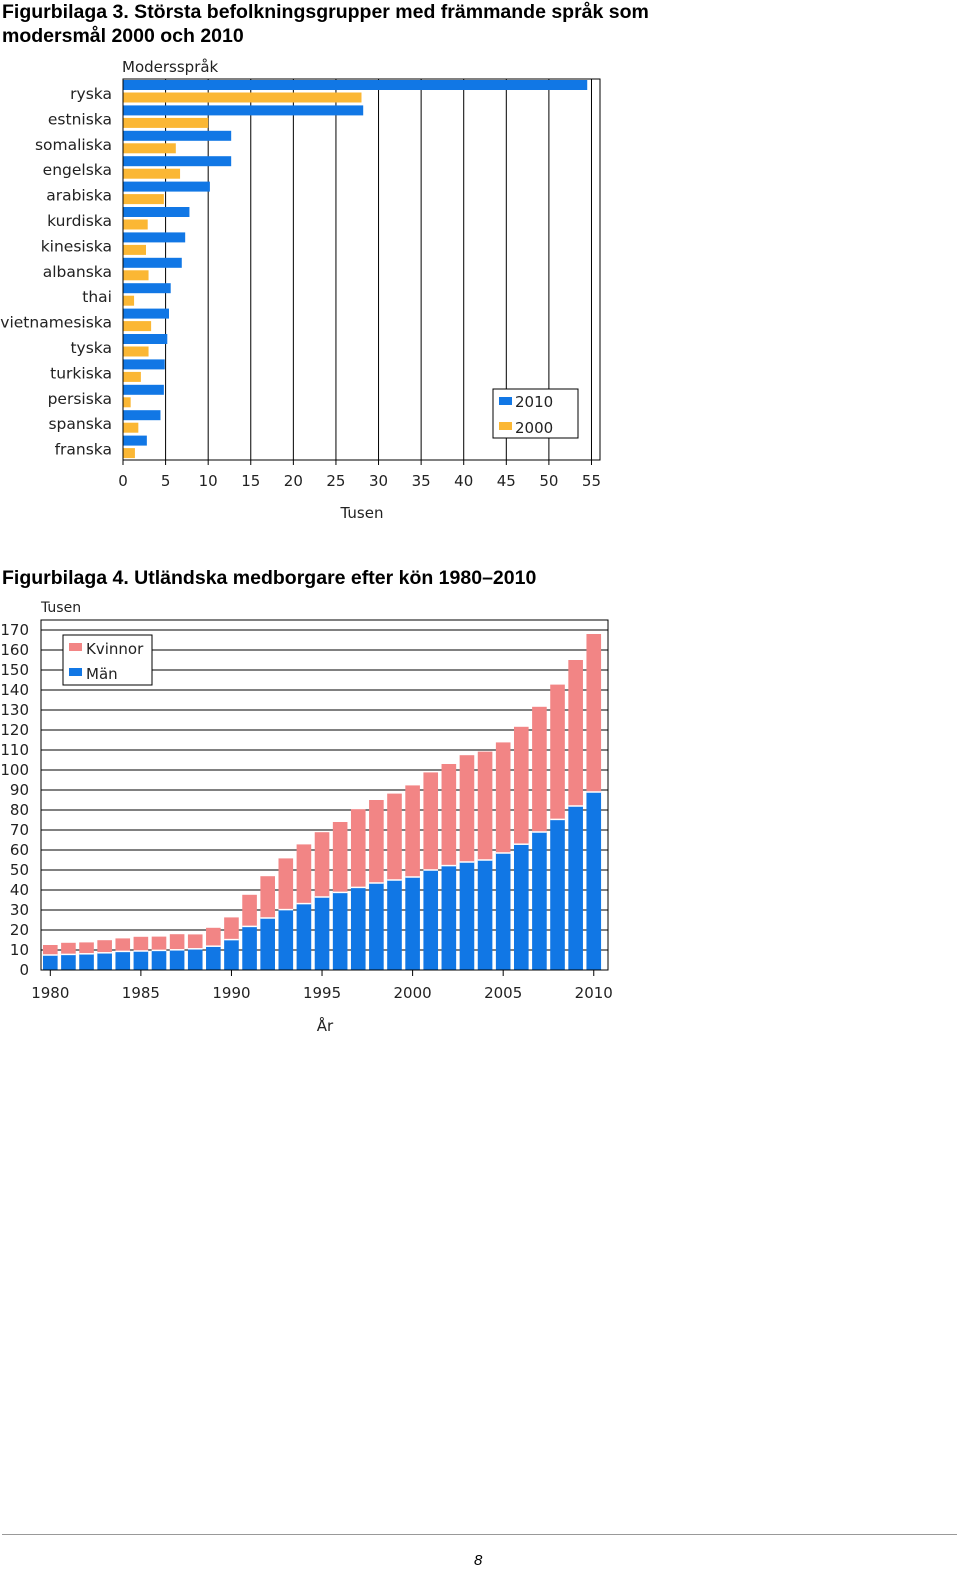 This screenshot has width=960, height=1572. I want to click on x-tick-label: 45, so click(506, 481).